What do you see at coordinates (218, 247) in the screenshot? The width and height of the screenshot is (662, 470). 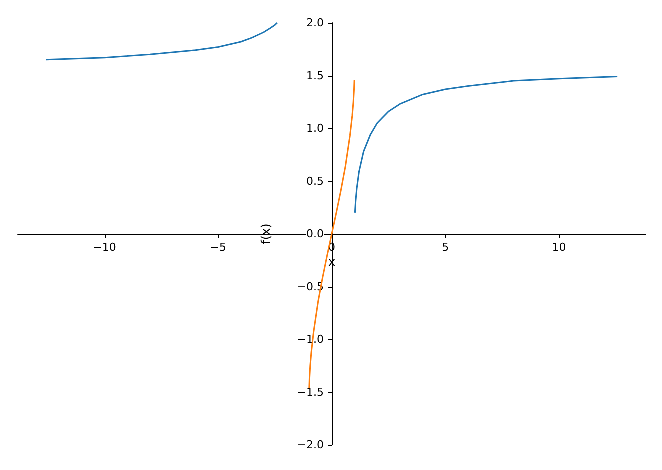 I see `x-tick-label: −5` at bounding box center [218, 247].